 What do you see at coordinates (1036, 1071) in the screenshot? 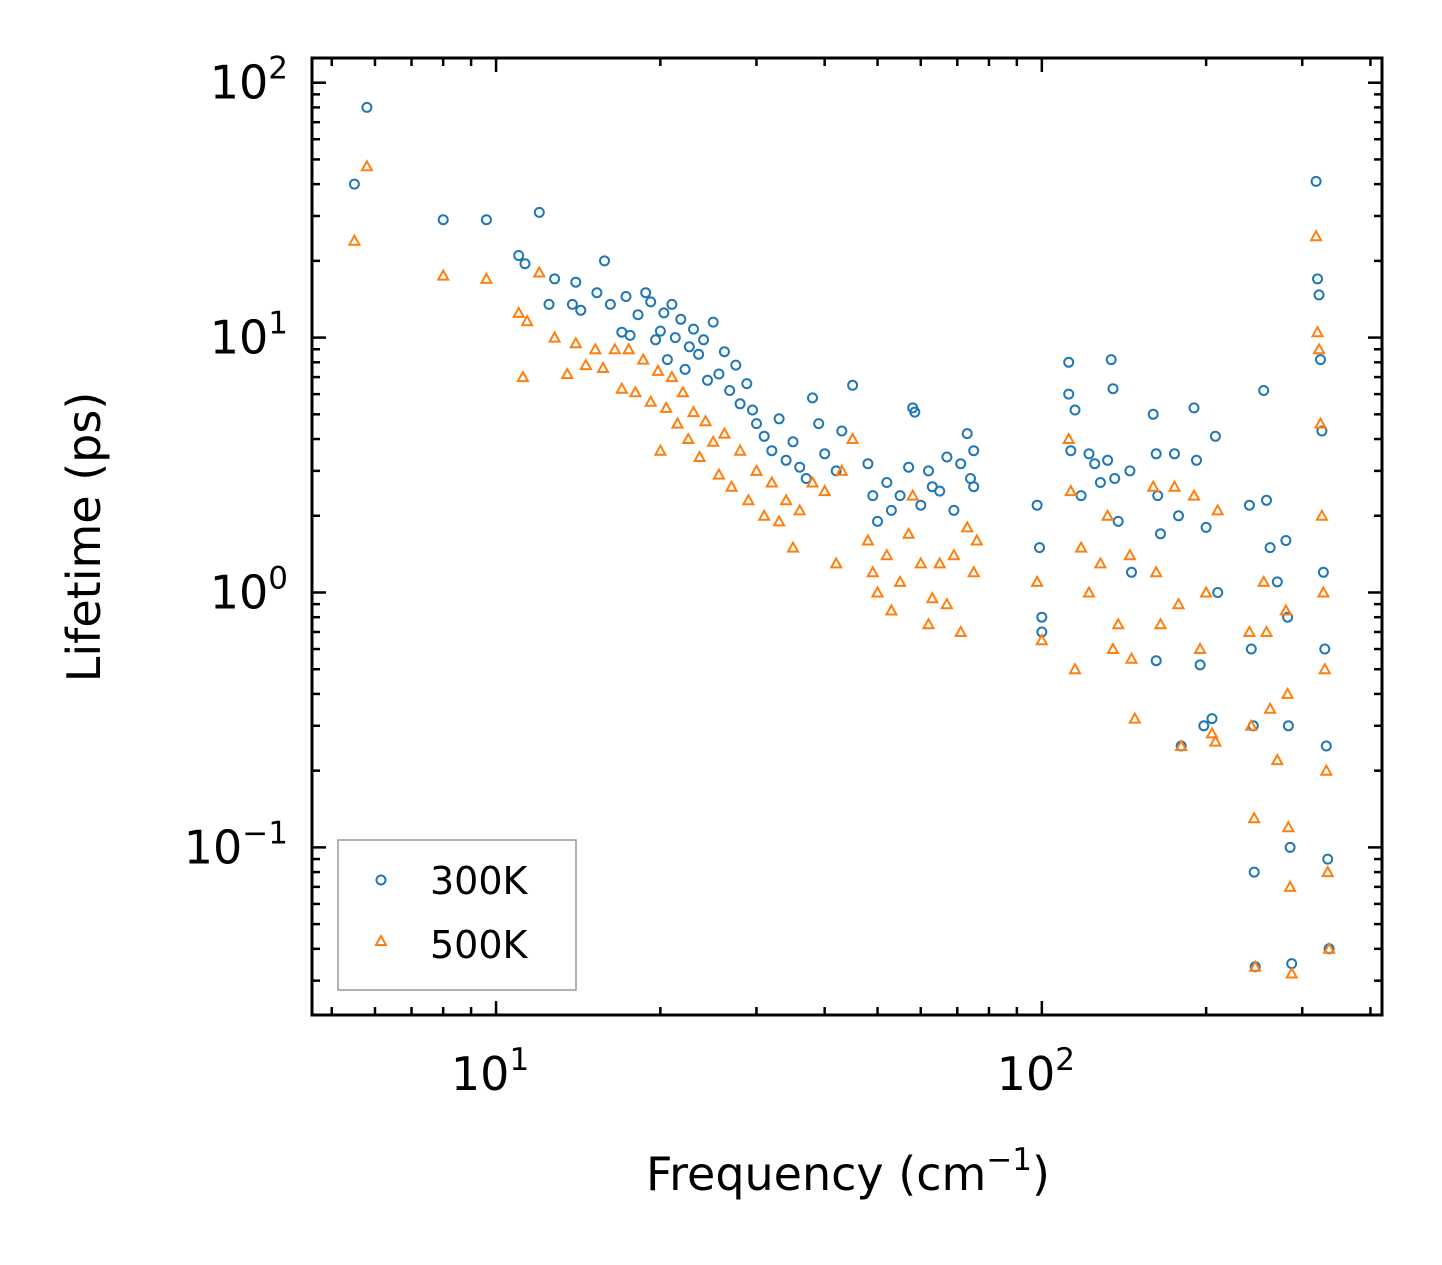
I see `x-tick-label: 102` at bounding box center [1036, 1071].